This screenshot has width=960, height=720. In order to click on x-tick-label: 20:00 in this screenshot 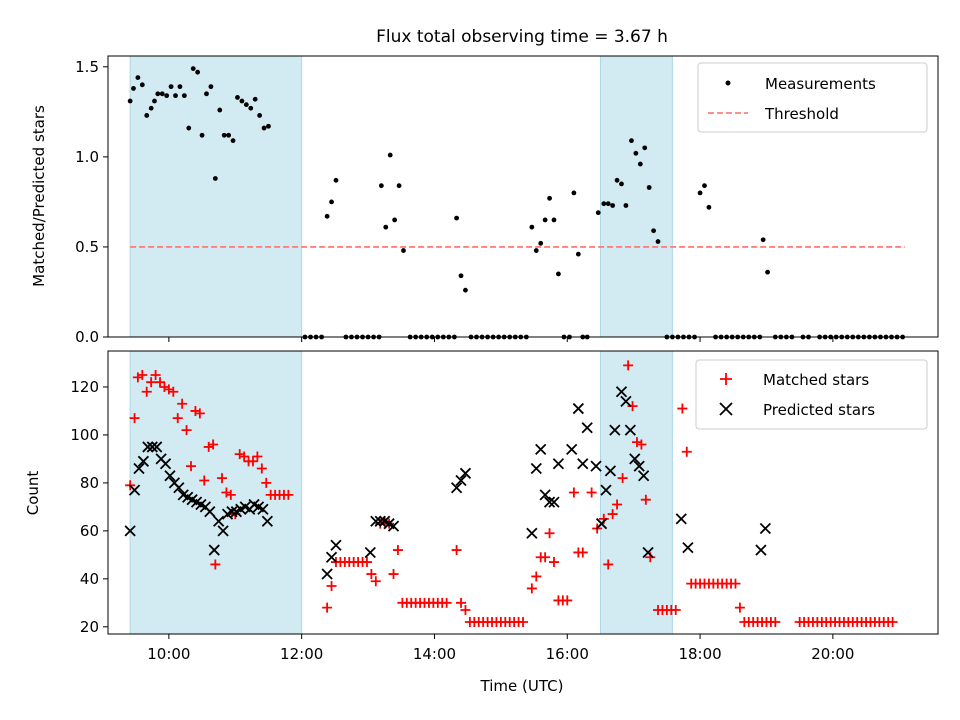, I will do `click(832, 654)`.